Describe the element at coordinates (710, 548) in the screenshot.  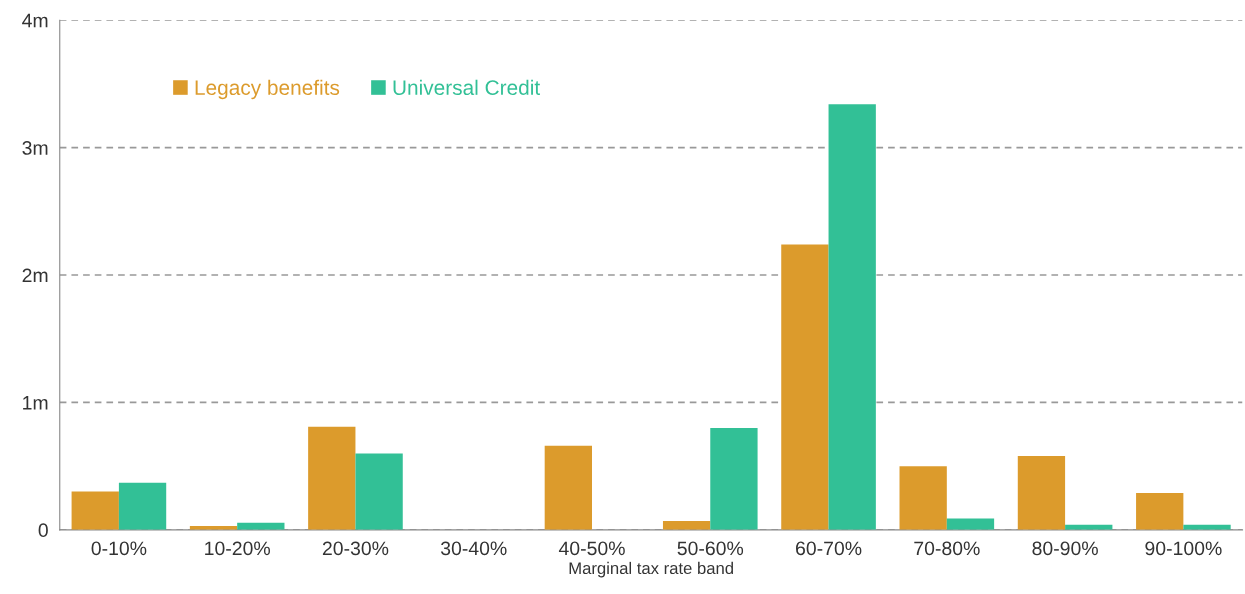
I see `x-tick-label: 50-60%` at that location.